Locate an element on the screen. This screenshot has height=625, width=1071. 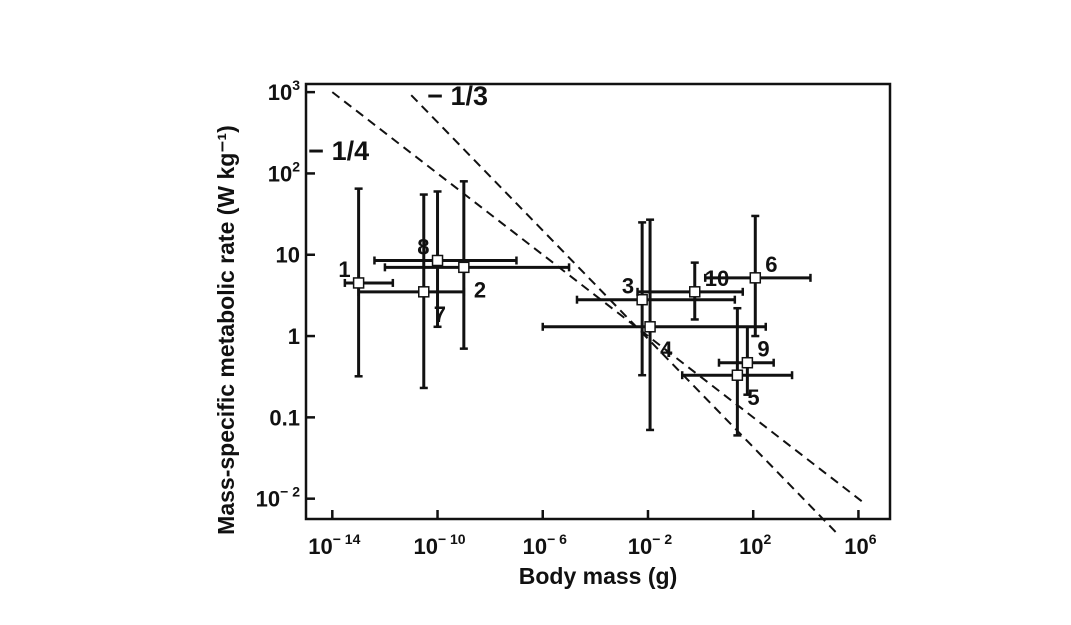
data-point-group: 3 is located at coordinates (656, 299).